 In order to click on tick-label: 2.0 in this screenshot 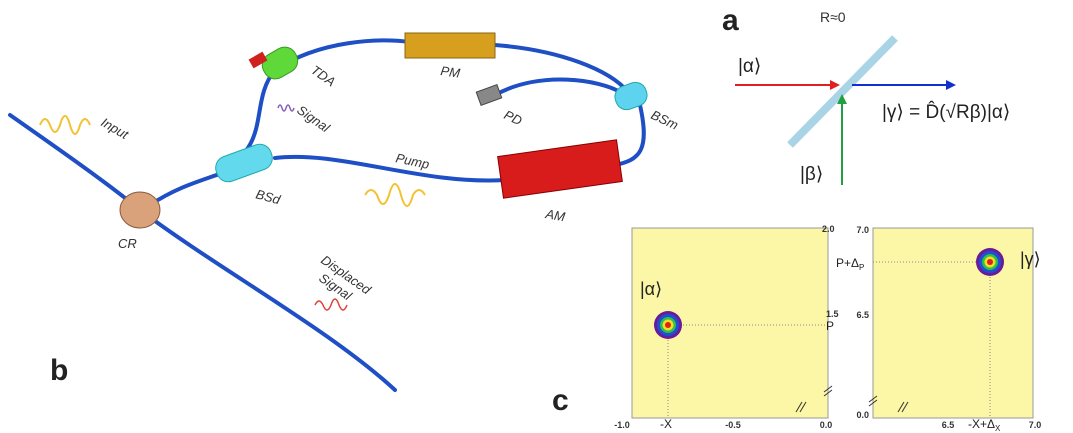, I will do `click(828, 229)`.